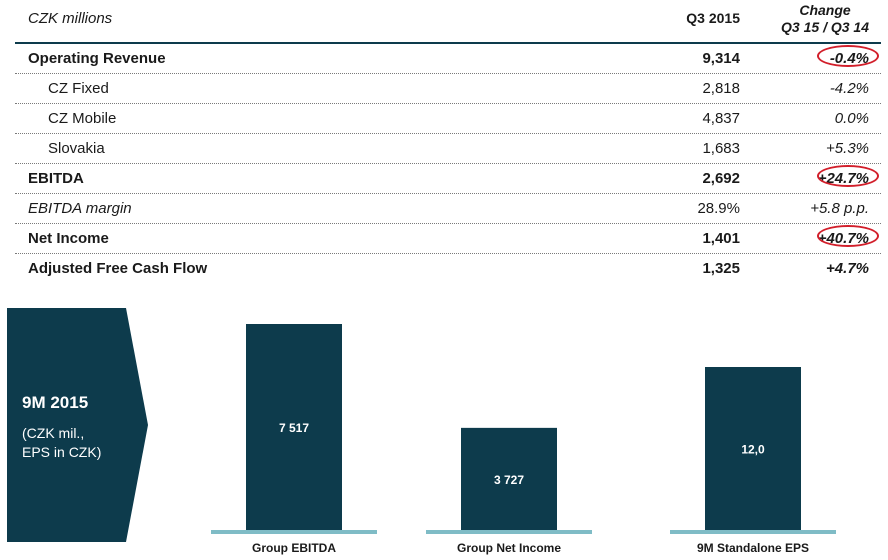 Image resolution: width=888 pixels, height=560 pixels. What do you see at coordinates (53, 433) in the screenshot?
I see `panel-subtitle-line1: (CZK mil.,` at bounding box center [53, 433].